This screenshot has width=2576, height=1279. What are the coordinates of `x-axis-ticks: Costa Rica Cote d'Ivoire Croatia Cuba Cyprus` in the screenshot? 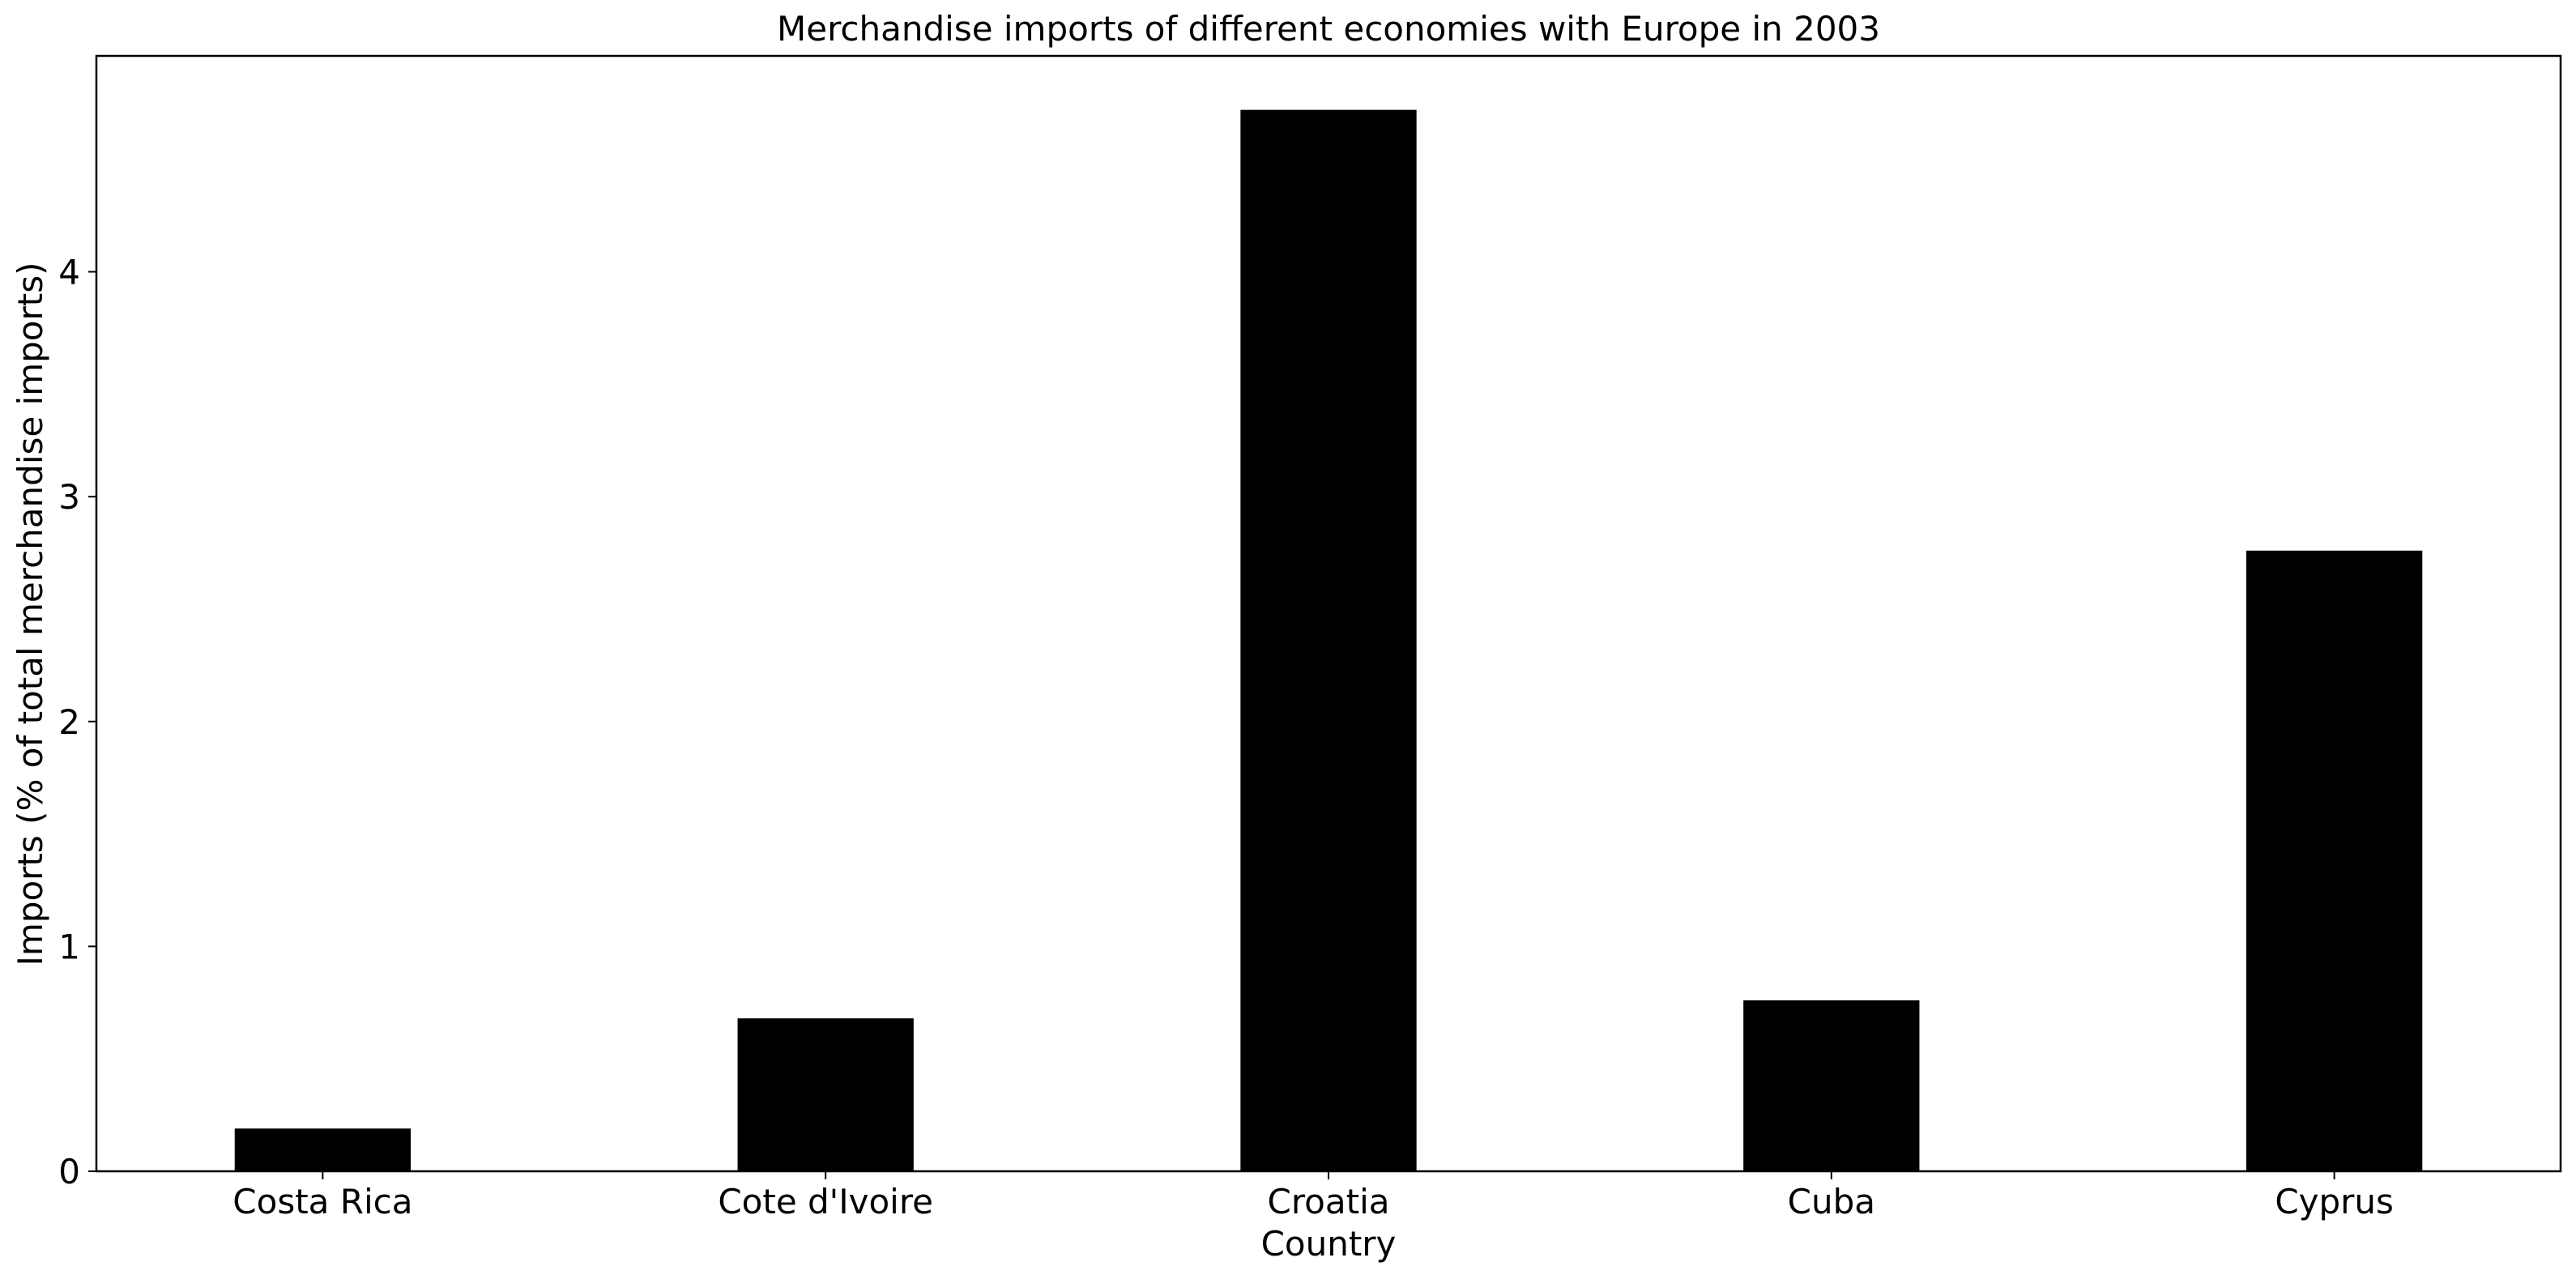 It's located at (1313, 1196).